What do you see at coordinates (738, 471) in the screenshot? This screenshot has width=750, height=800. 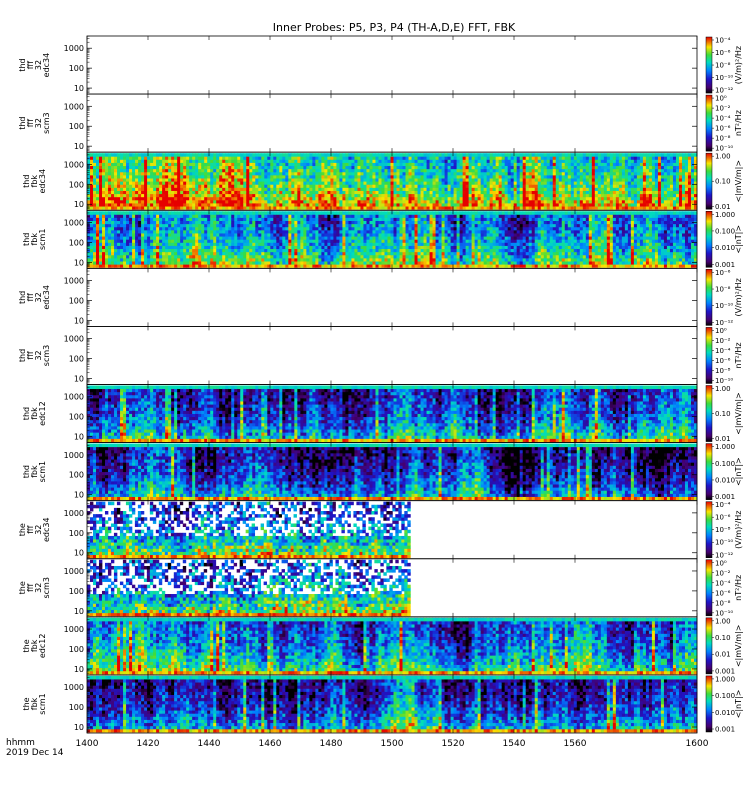 I see `colorbar-unit: <|nT|>` at bounding box center [738, 471].